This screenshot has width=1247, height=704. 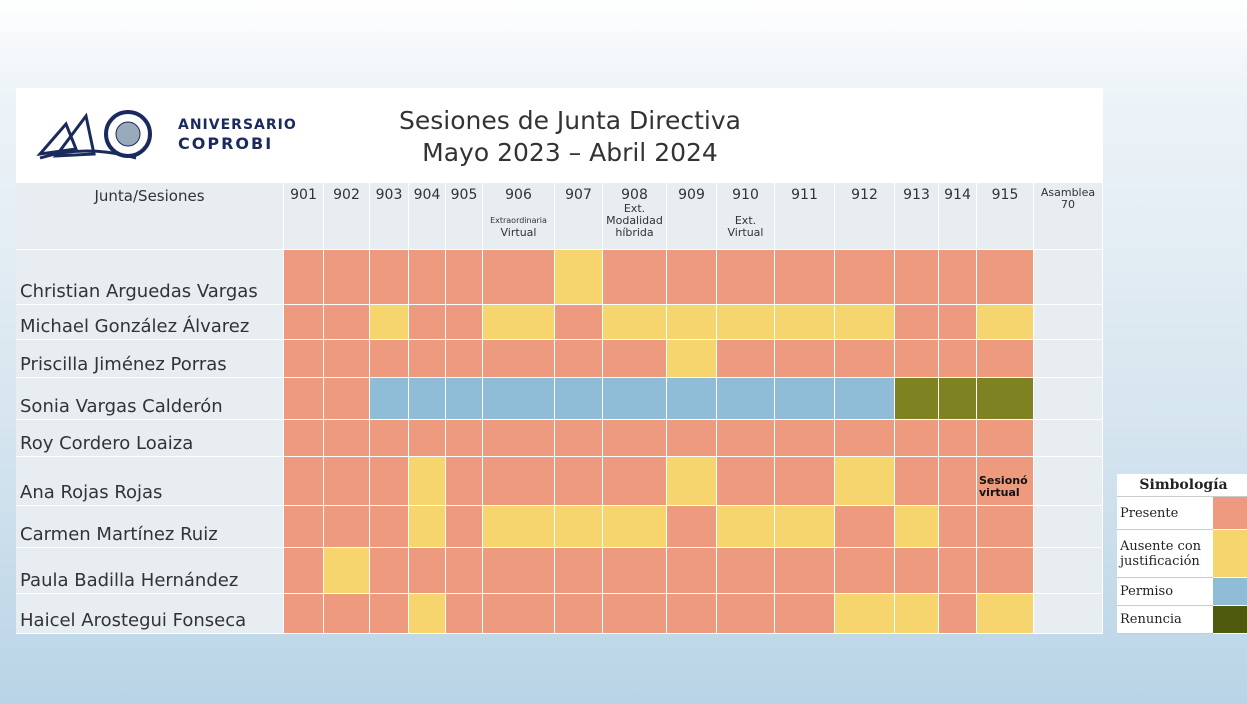 What do you see at coordinates (389, 216) in the screenshot?
I see `column-header: 903` at bounding box center [389, 216].